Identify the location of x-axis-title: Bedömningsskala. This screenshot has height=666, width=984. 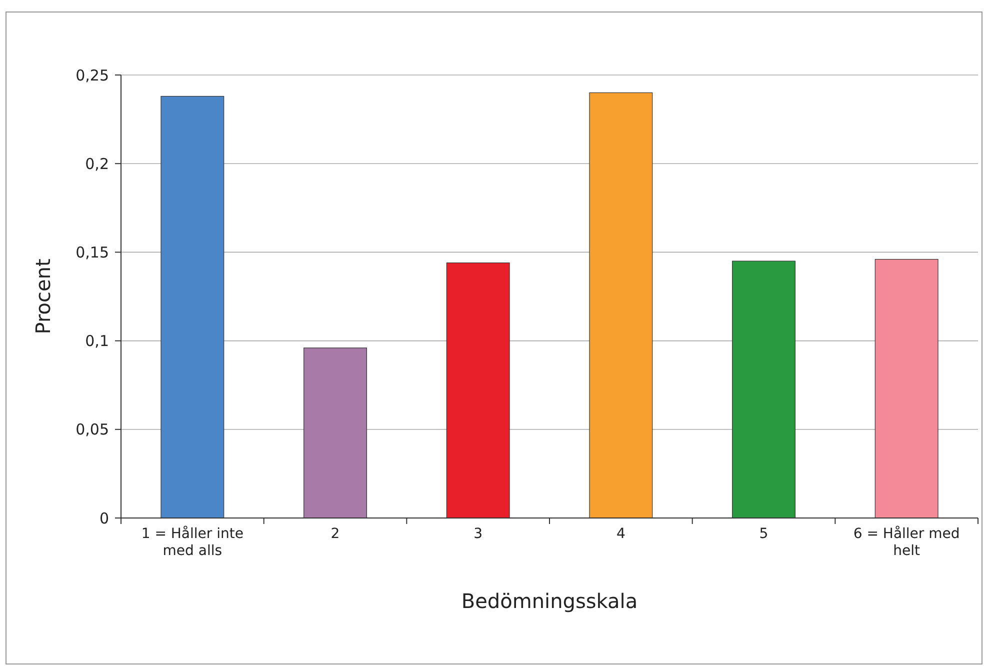
(549, 601).